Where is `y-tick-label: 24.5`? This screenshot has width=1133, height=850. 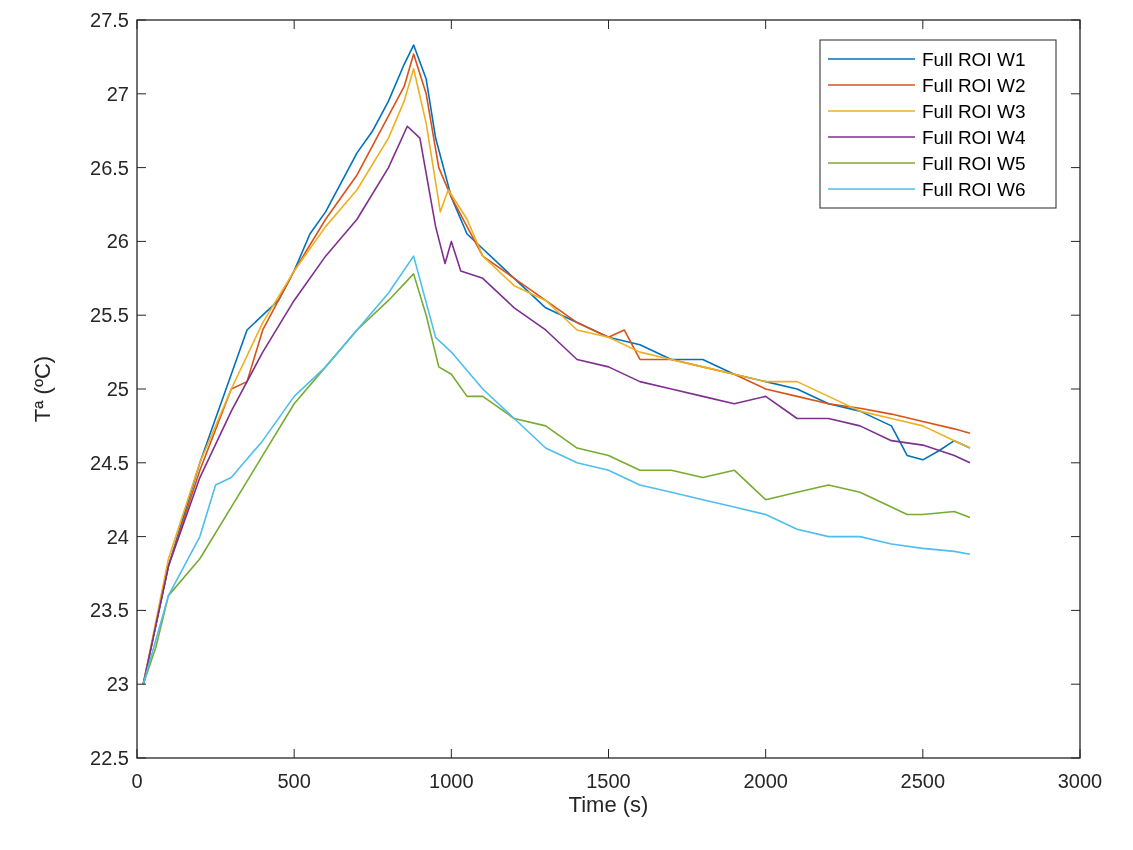
y-tick-label: 24.5 is located at coordinates (109, 462).